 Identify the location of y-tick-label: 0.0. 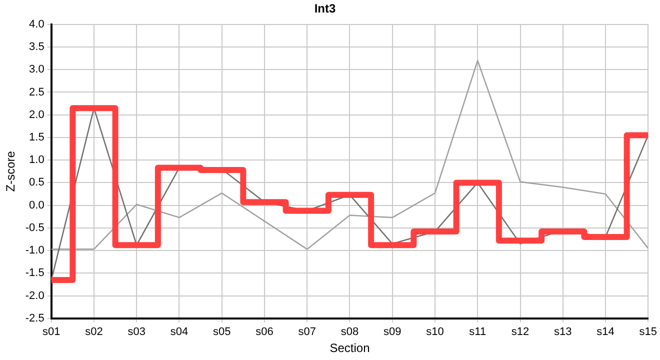
(36, 205).